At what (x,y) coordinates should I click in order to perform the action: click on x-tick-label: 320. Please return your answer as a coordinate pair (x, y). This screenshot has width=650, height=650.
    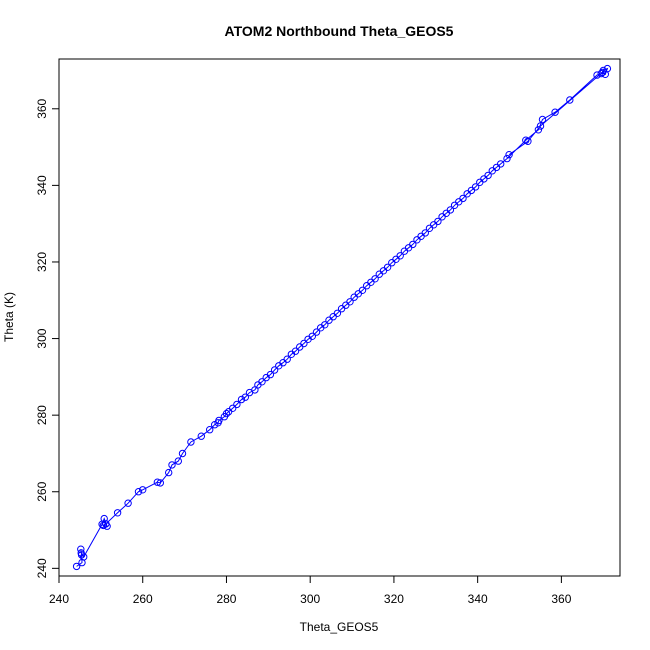
    Looking at the image, I should click on (394, 599).